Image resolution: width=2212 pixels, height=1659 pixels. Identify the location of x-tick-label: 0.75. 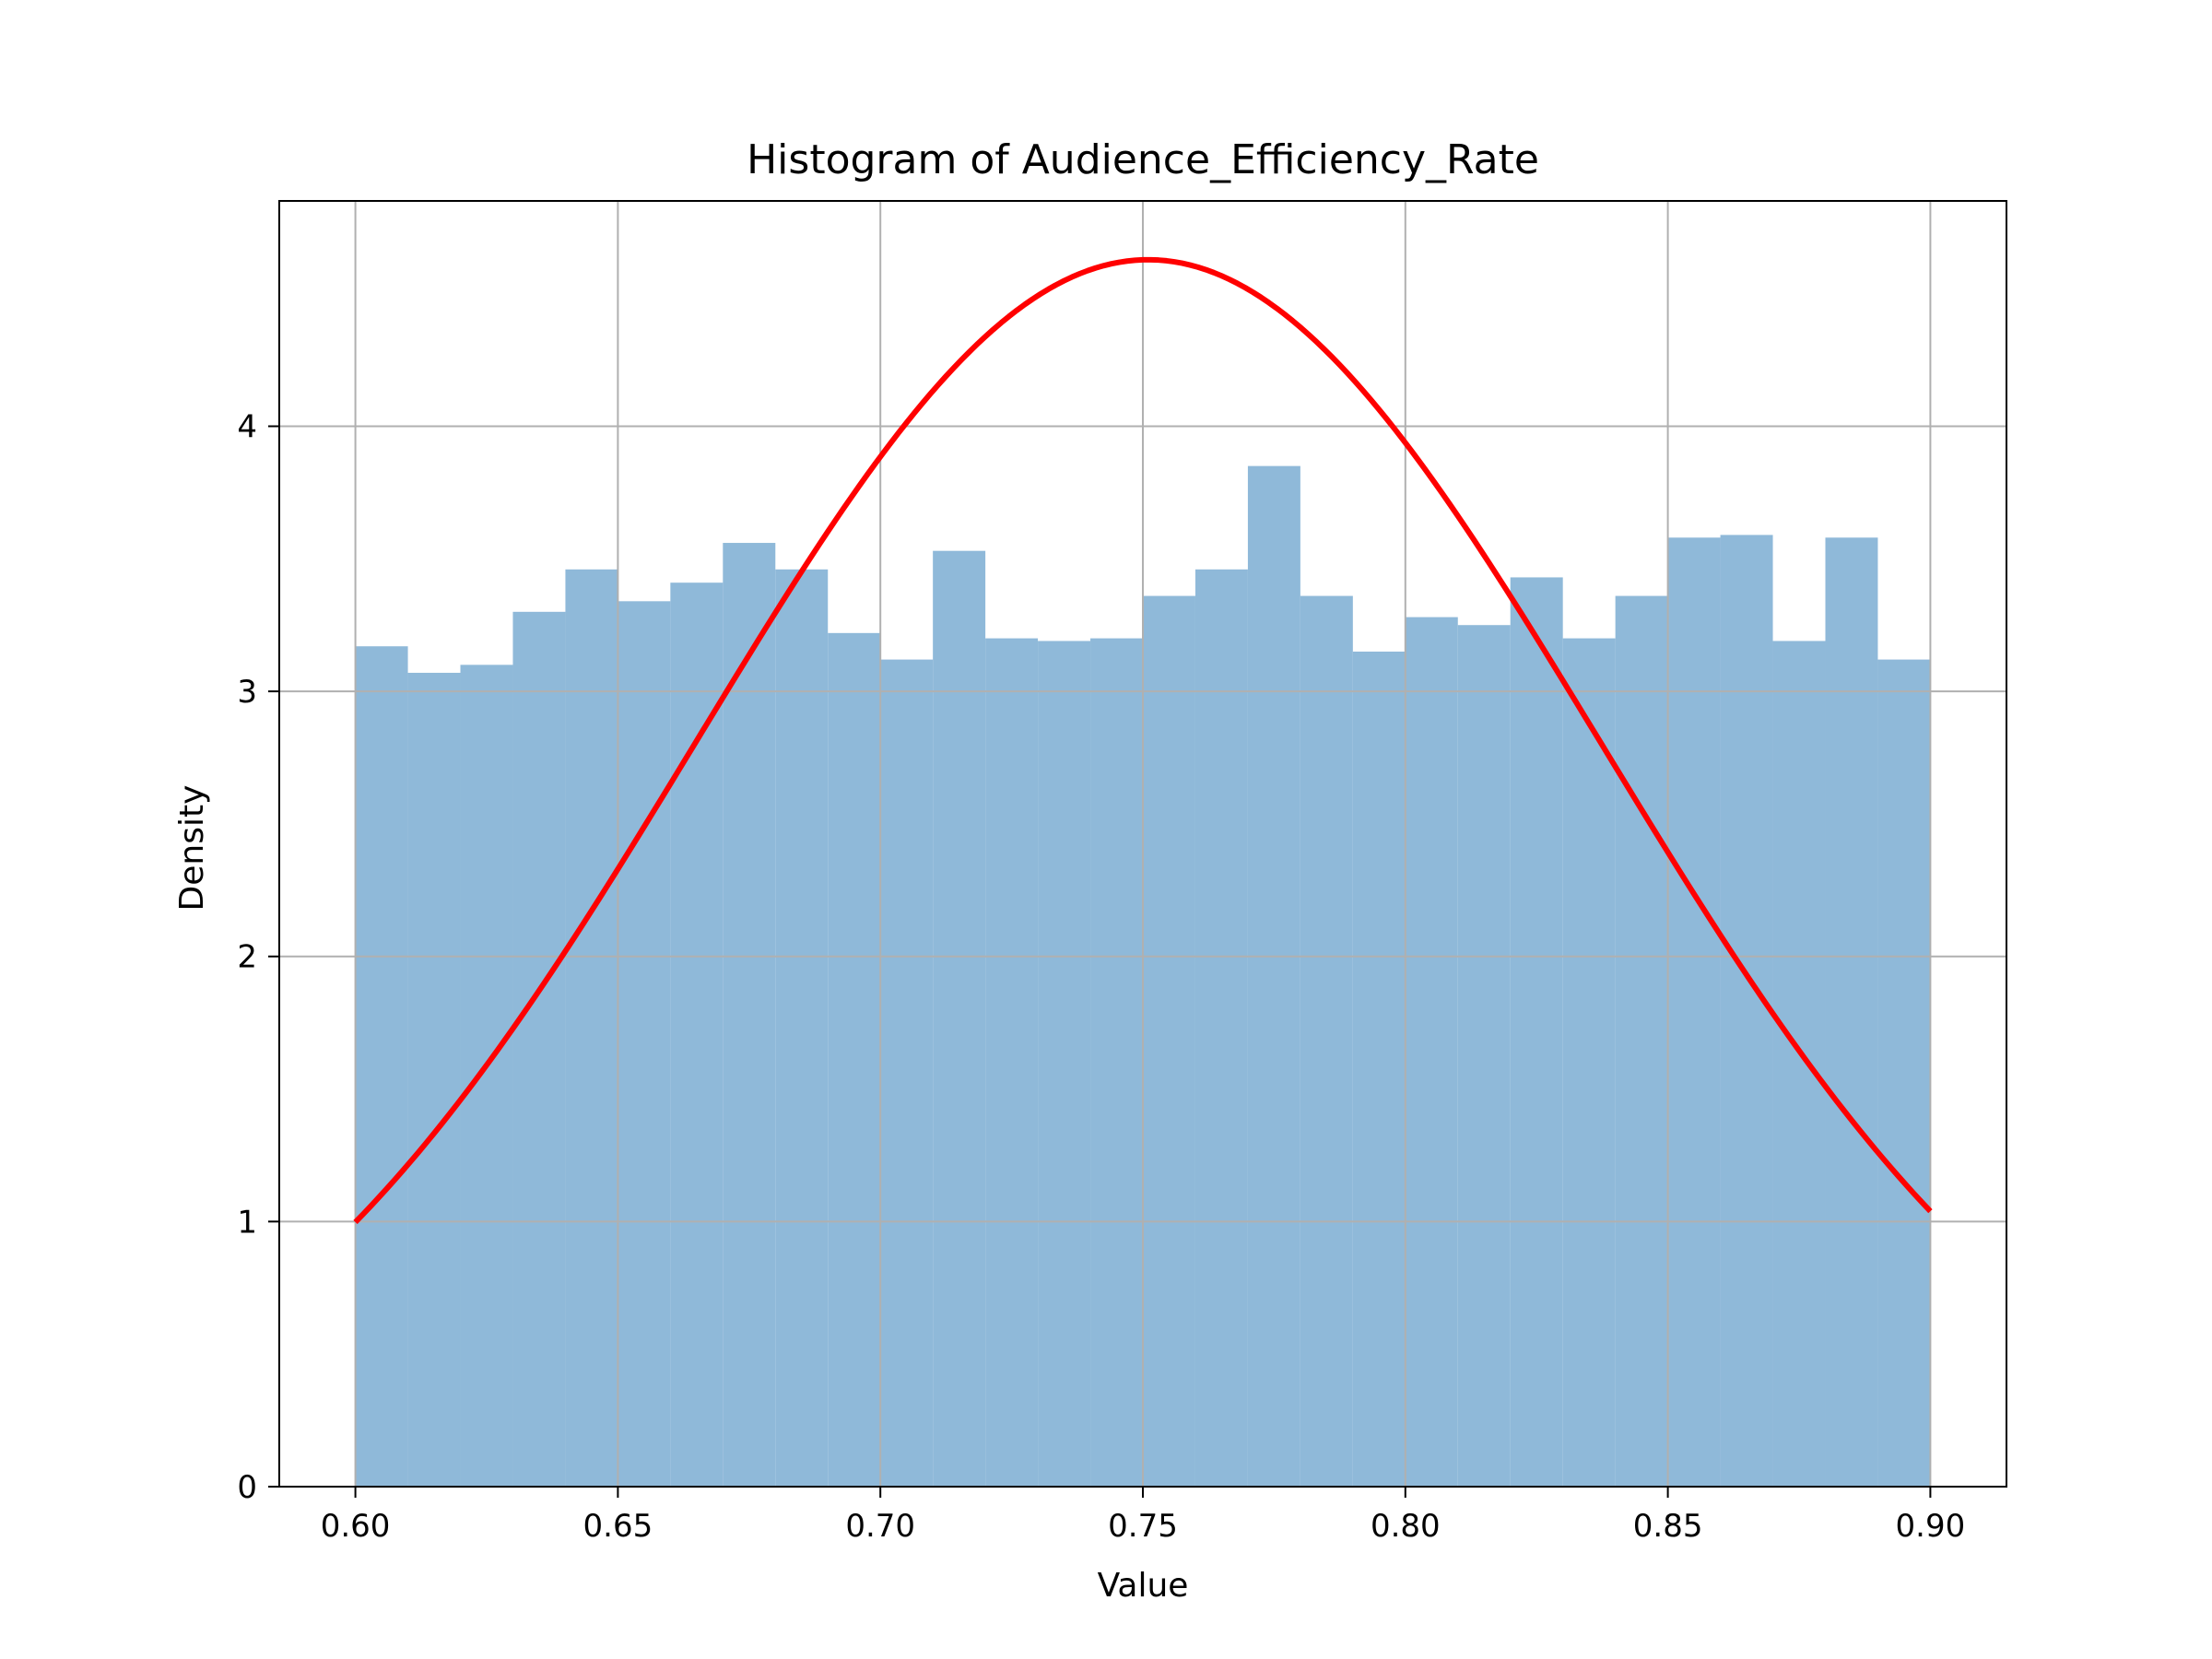
(1143, 1526).